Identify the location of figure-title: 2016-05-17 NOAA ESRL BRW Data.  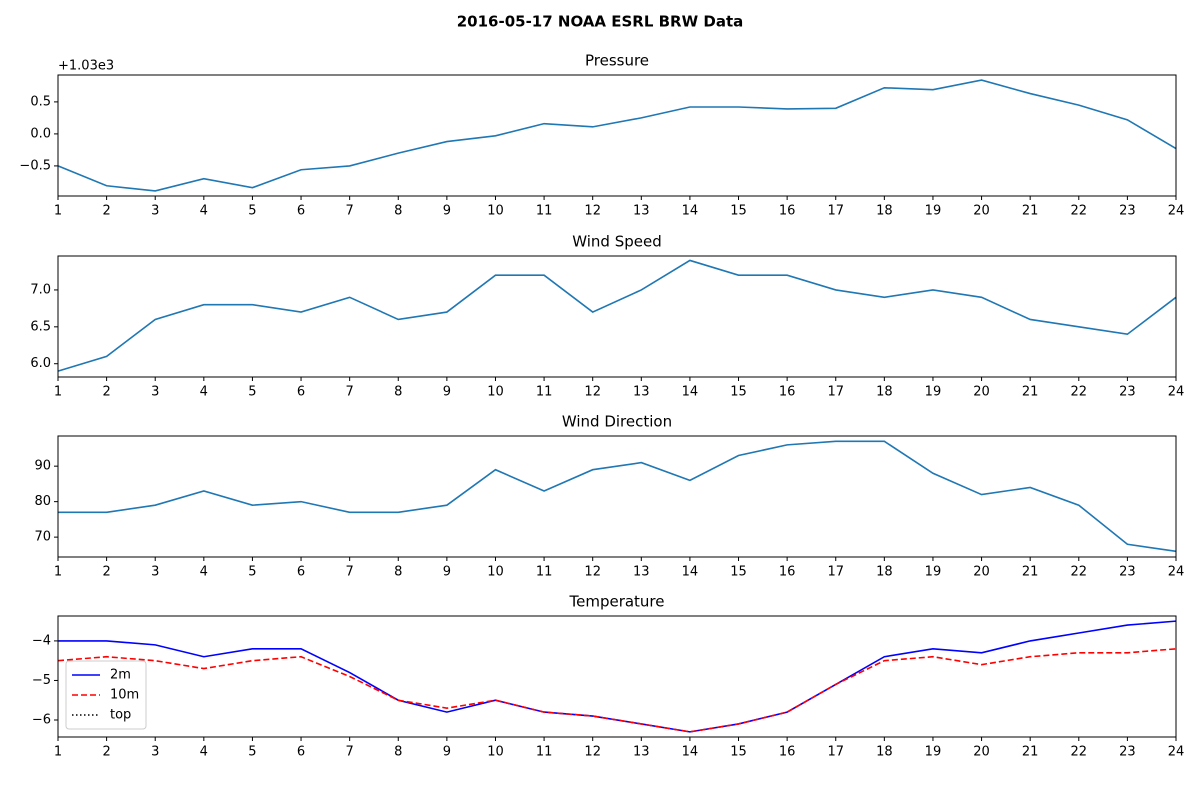
(600, 22).